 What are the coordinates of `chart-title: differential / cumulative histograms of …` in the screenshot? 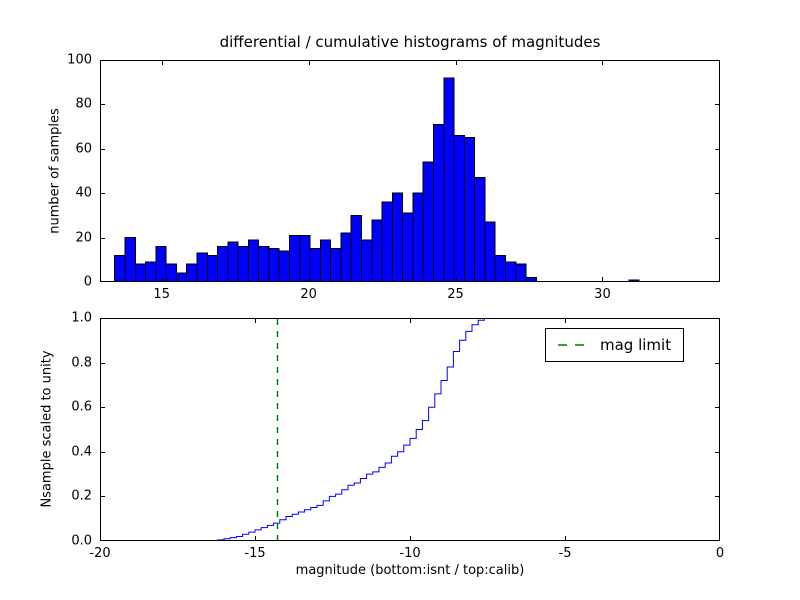 It's located at (410, 42).